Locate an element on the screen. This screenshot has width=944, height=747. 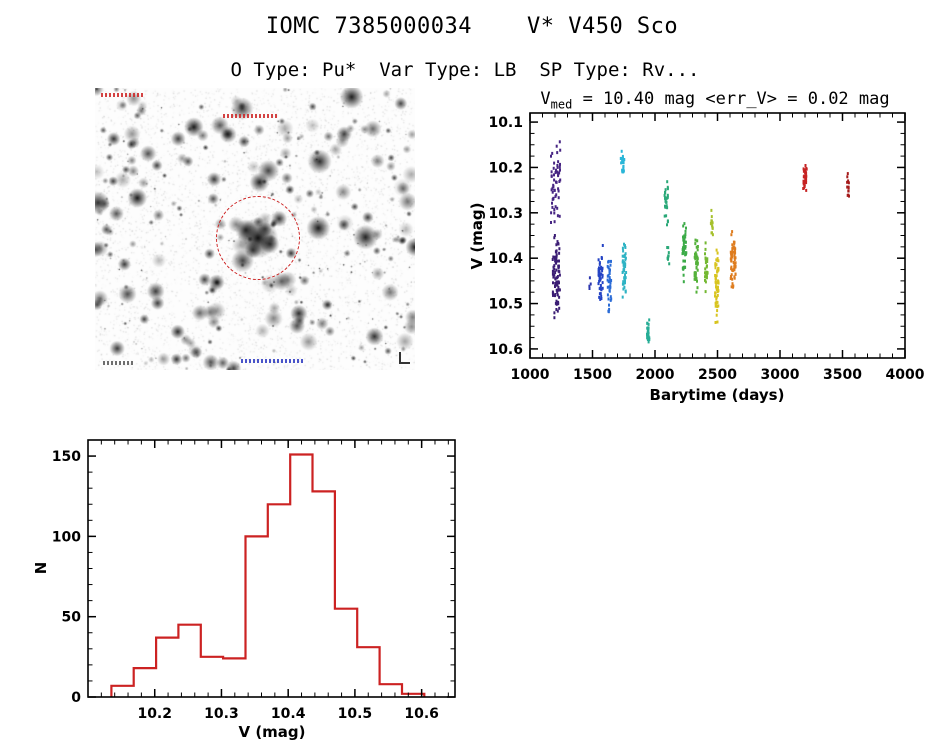
finder-compass-mark is located at coordinates (404, 358).